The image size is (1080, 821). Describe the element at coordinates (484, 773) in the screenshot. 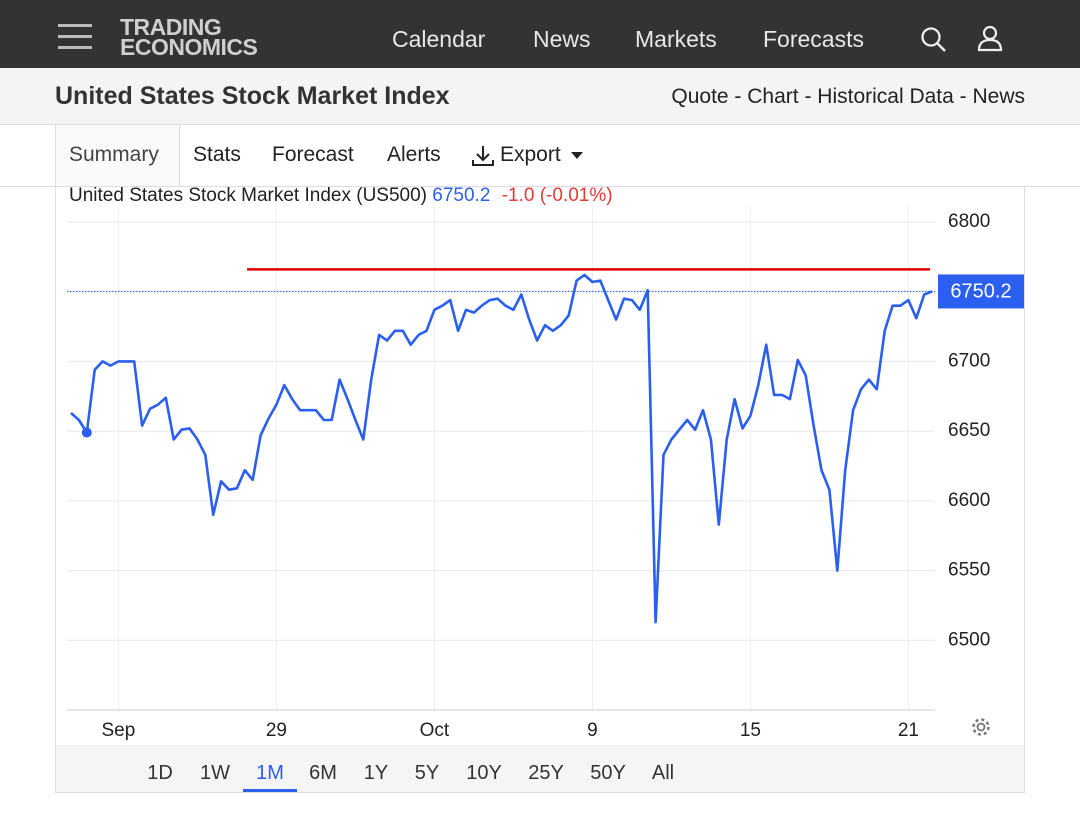

I see `range-button: 10Y` at that location.